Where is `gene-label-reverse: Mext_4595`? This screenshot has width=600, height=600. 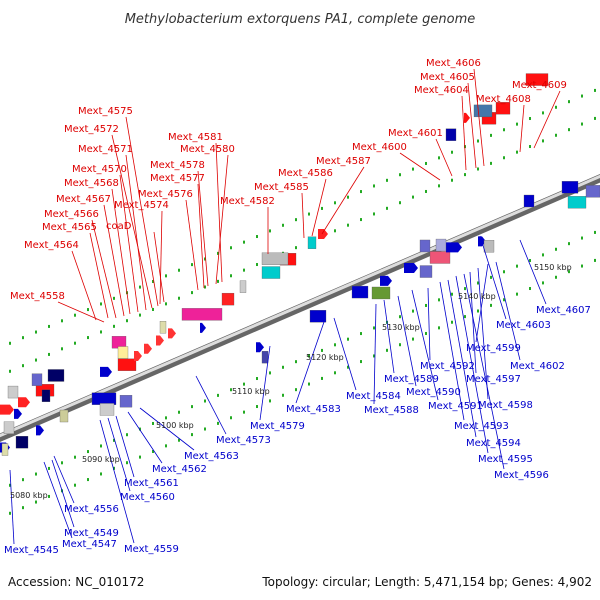
gene-label-reverse: Mext_4595 is located at coordinates (505, 459).